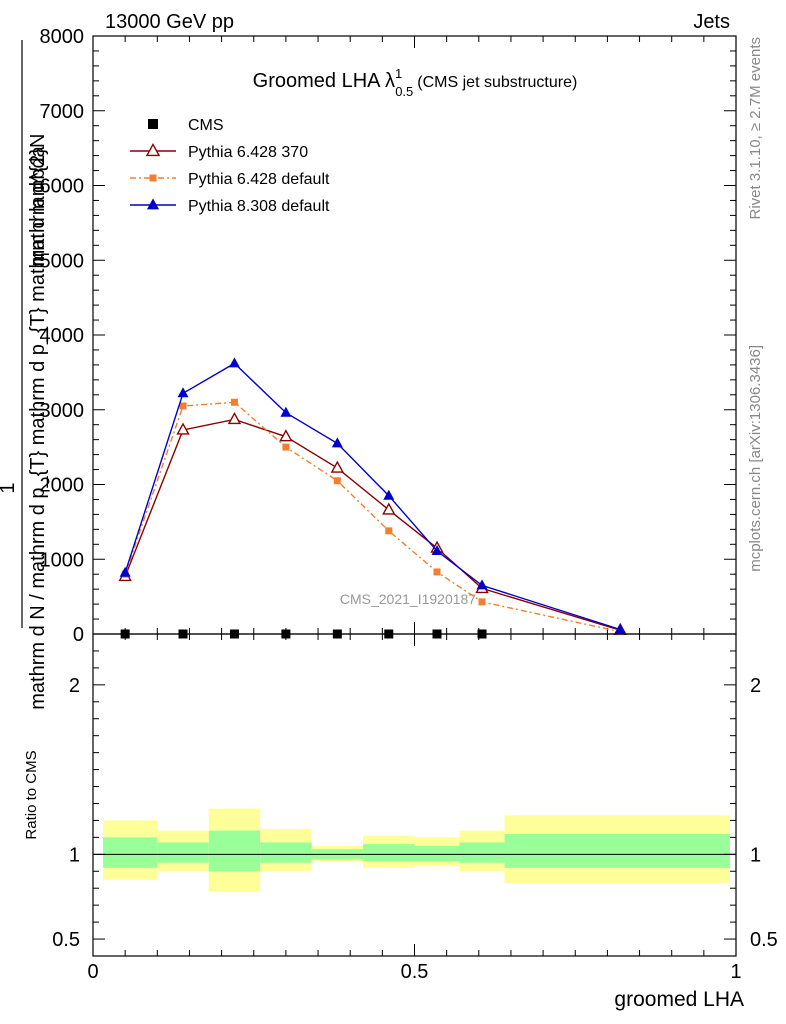 This screenshot has height=1024, width=786. Describe the element at coordinates (62, 37) in the screenshot. I see `y-tick-label: 8000` at that location.